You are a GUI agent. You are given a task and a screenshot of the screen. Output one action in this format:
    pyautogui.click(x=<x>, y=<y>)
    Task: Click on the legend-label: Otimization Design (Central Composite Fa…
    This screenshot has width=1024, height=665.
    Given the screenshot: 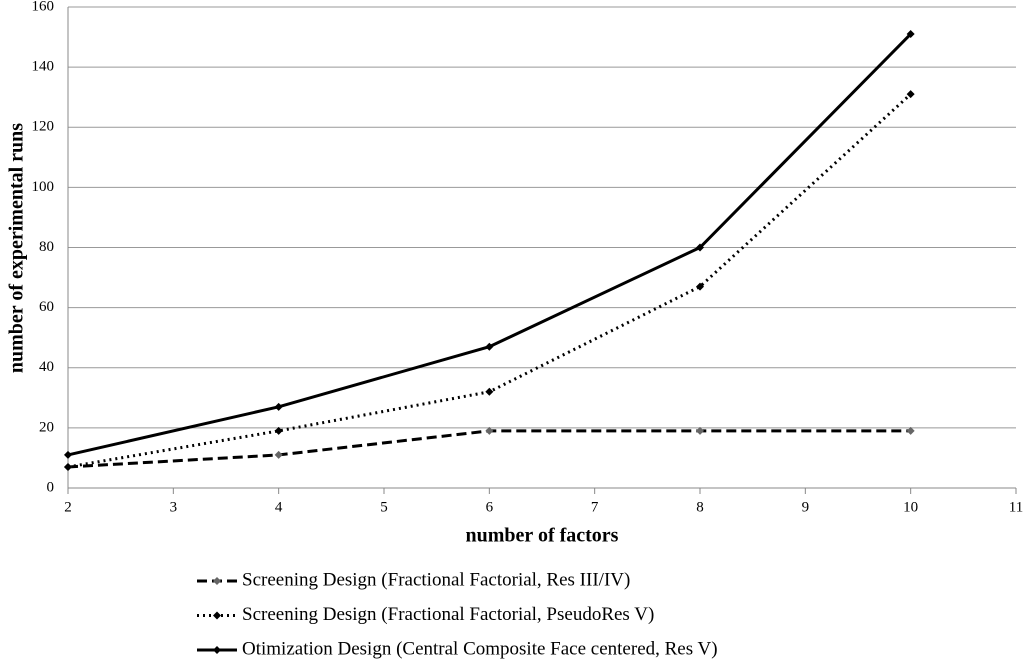 What is the action you would take?
    pyautogui.click(x=480, y=648)
    